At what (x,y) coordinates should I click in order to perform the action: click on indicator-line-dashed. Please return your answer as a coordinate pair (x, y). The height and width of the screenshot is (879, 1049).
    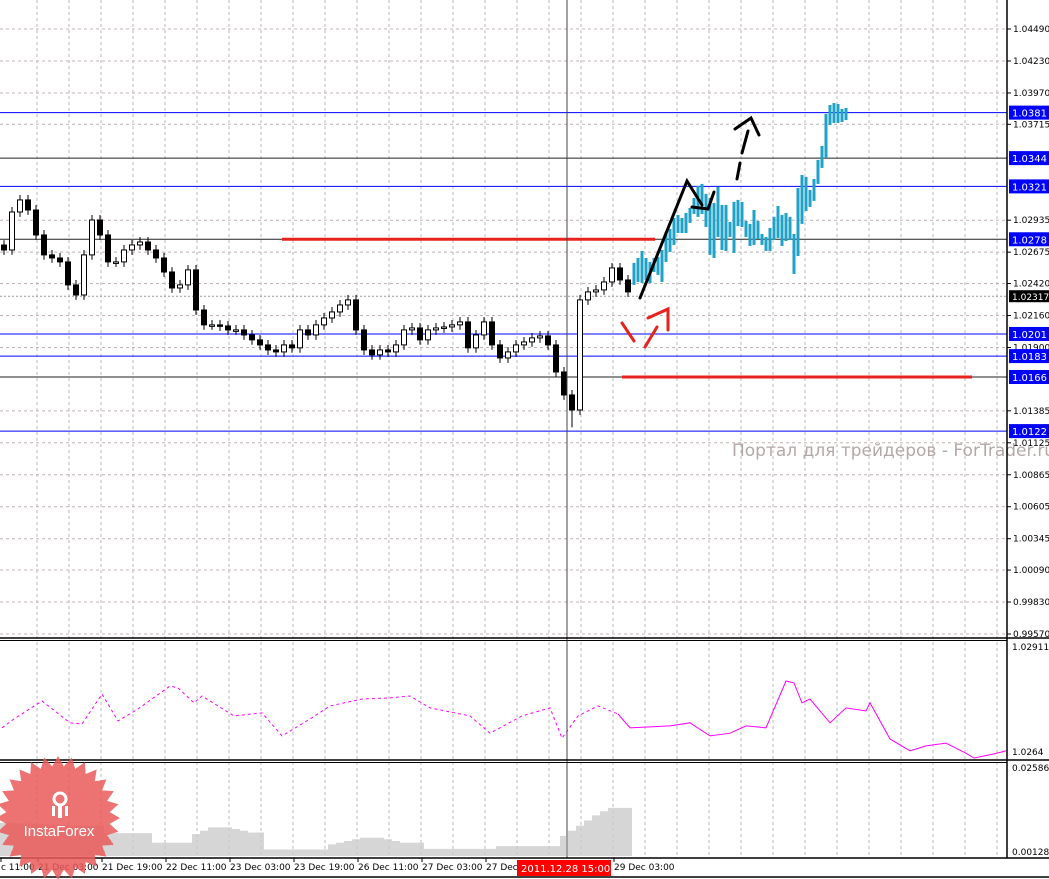
    Looking at the image, I should click on (310, 712).